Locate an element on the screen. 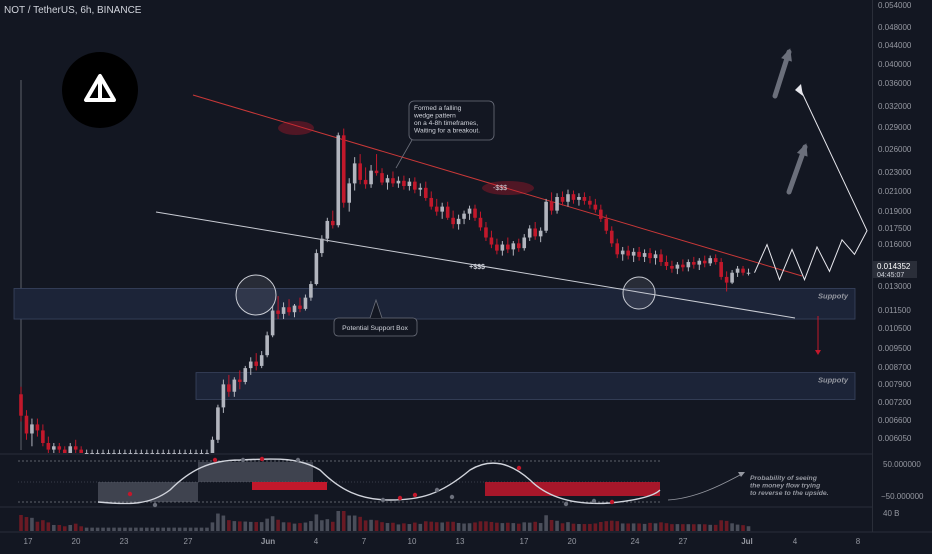 Image resolution: width=932 pixels, height=554 pixels. projection-path is located at coordinates (811, 185).